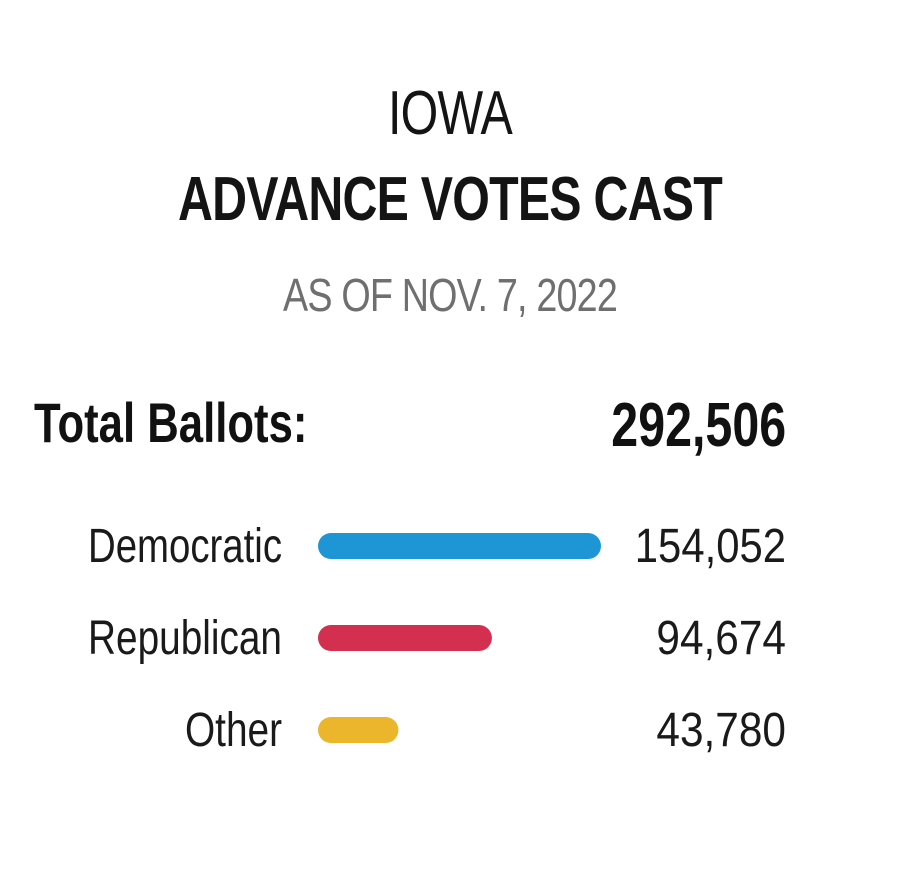  I want to click on chart-state-title: IOWA, so click(450, 113).